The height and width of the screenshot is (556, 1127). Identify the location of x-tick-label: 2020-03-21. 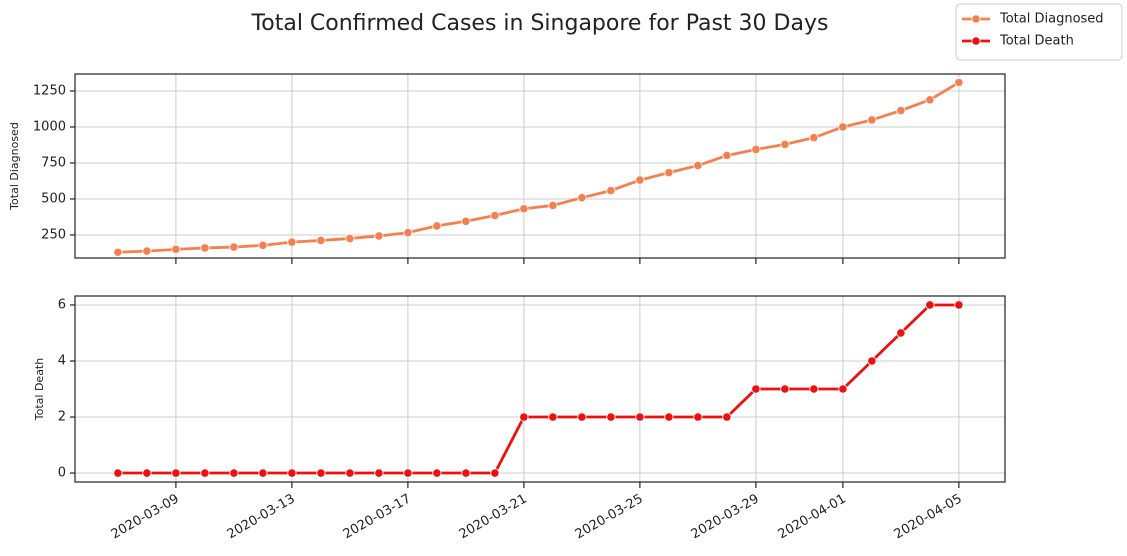
(493, 517).